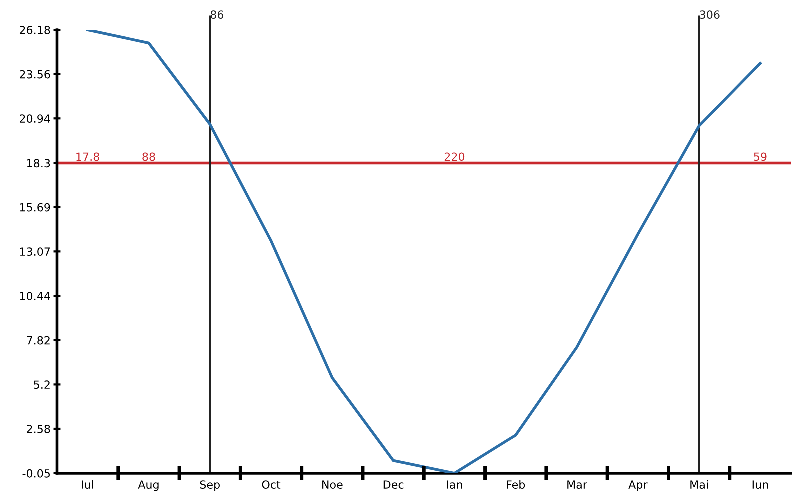 Image resolution: width=795 pixels, height=501 pixels. I want to click on annotation: 88, so click(149, 157).